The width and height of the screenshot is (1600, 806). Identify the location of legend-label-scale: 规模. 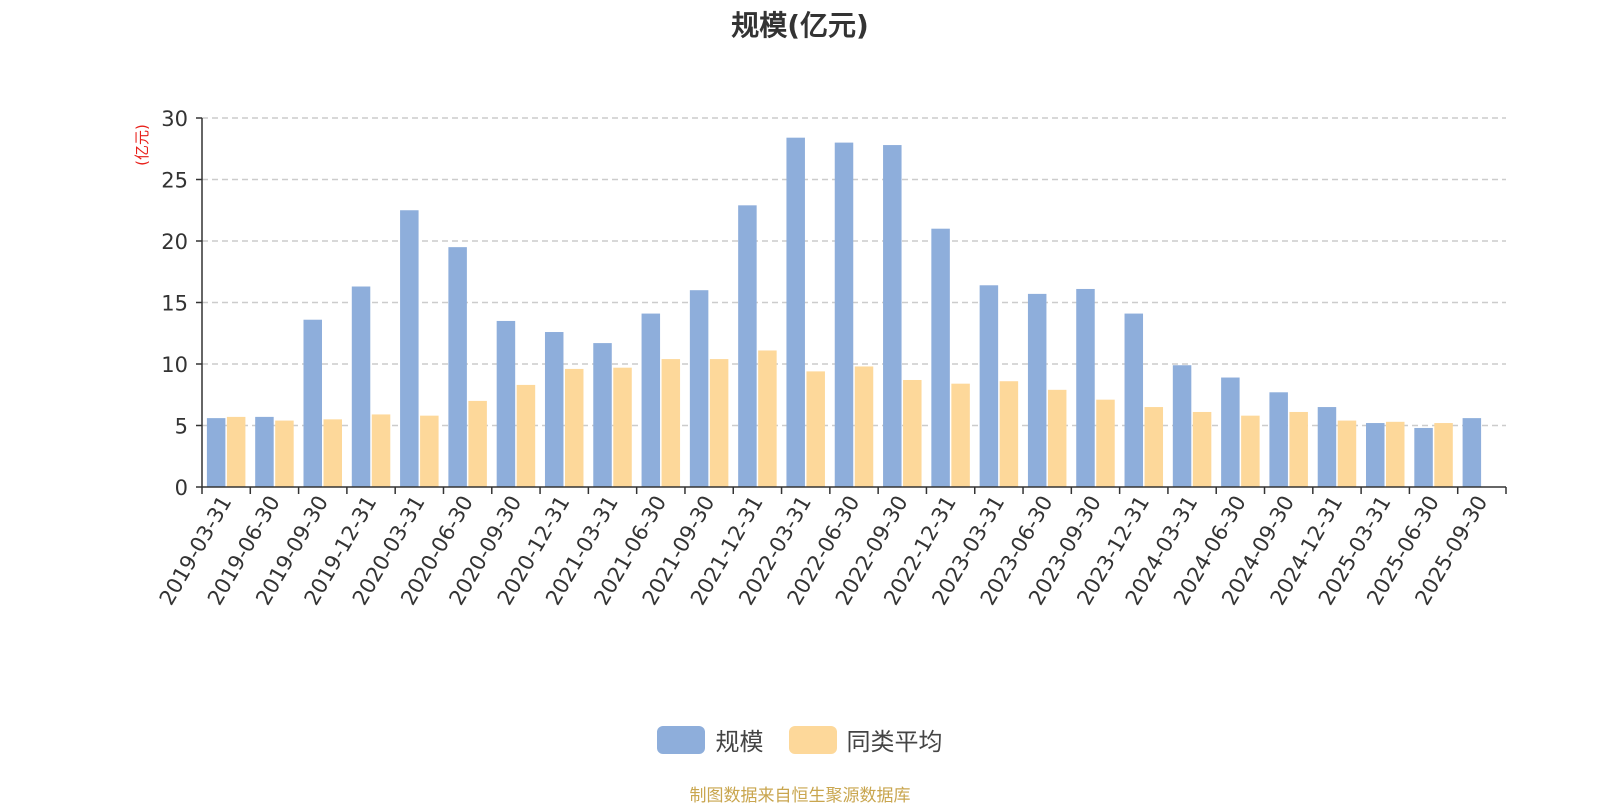
(739, 742).